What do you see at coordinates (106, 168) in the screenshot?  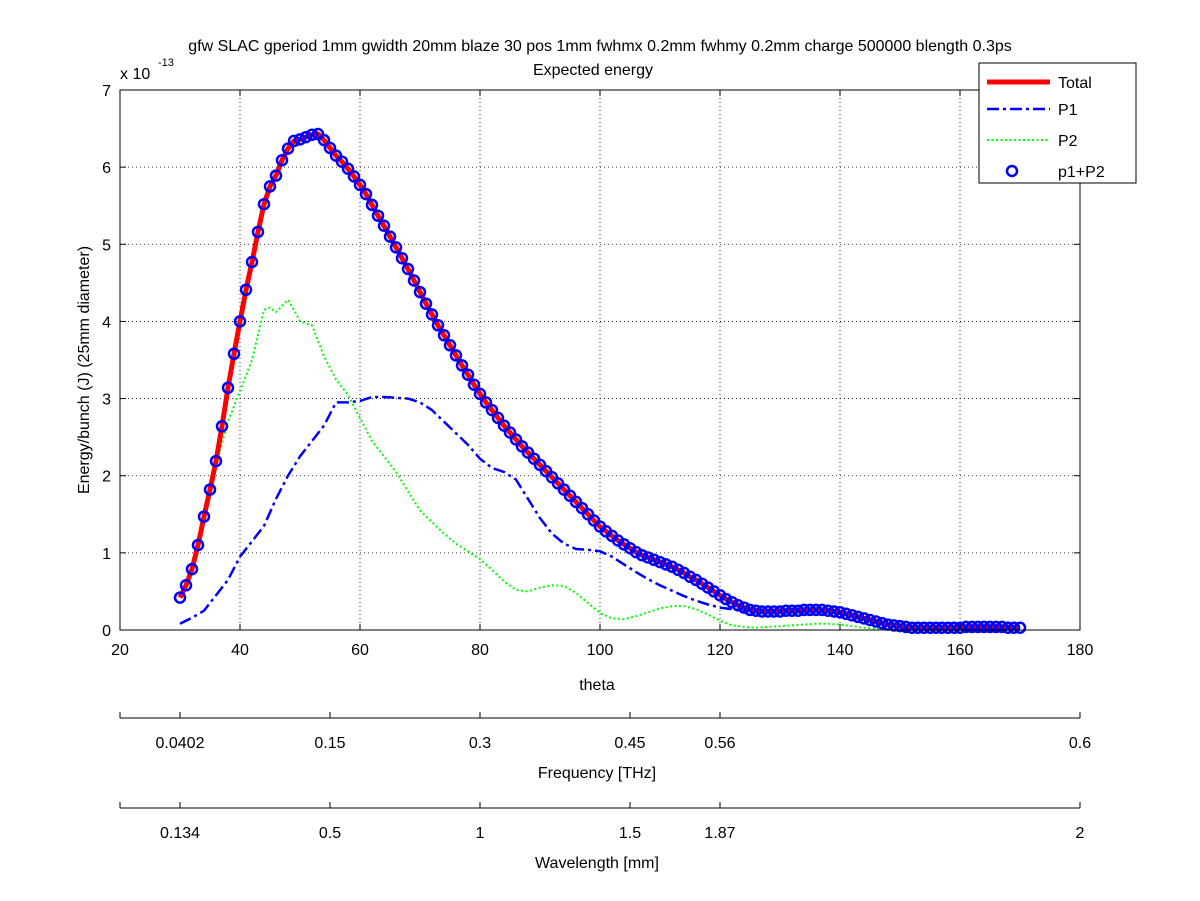 I see `y-tick-label: 6` at bounding box center [106, 168].